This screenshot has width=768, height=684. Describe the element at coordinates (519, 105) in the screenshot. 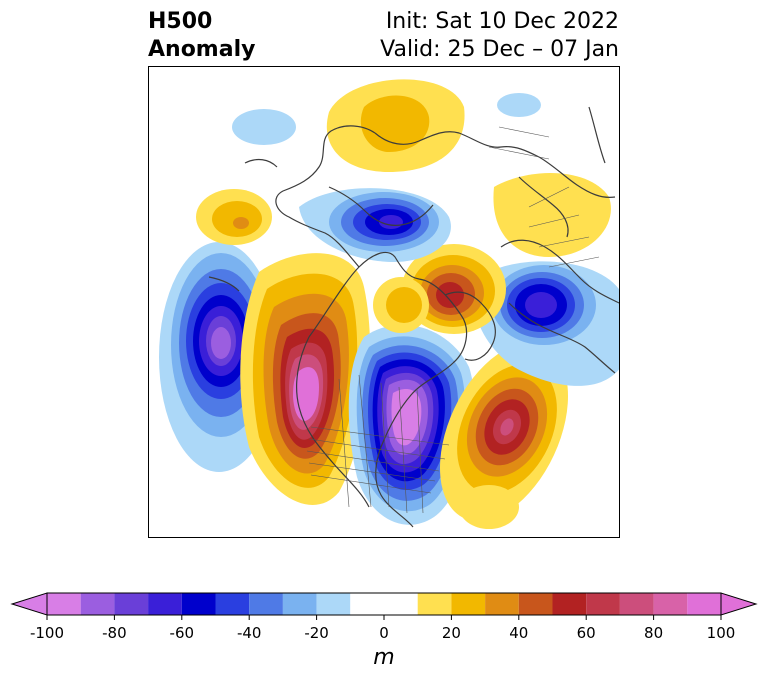

I see `siberian-low` at that location.